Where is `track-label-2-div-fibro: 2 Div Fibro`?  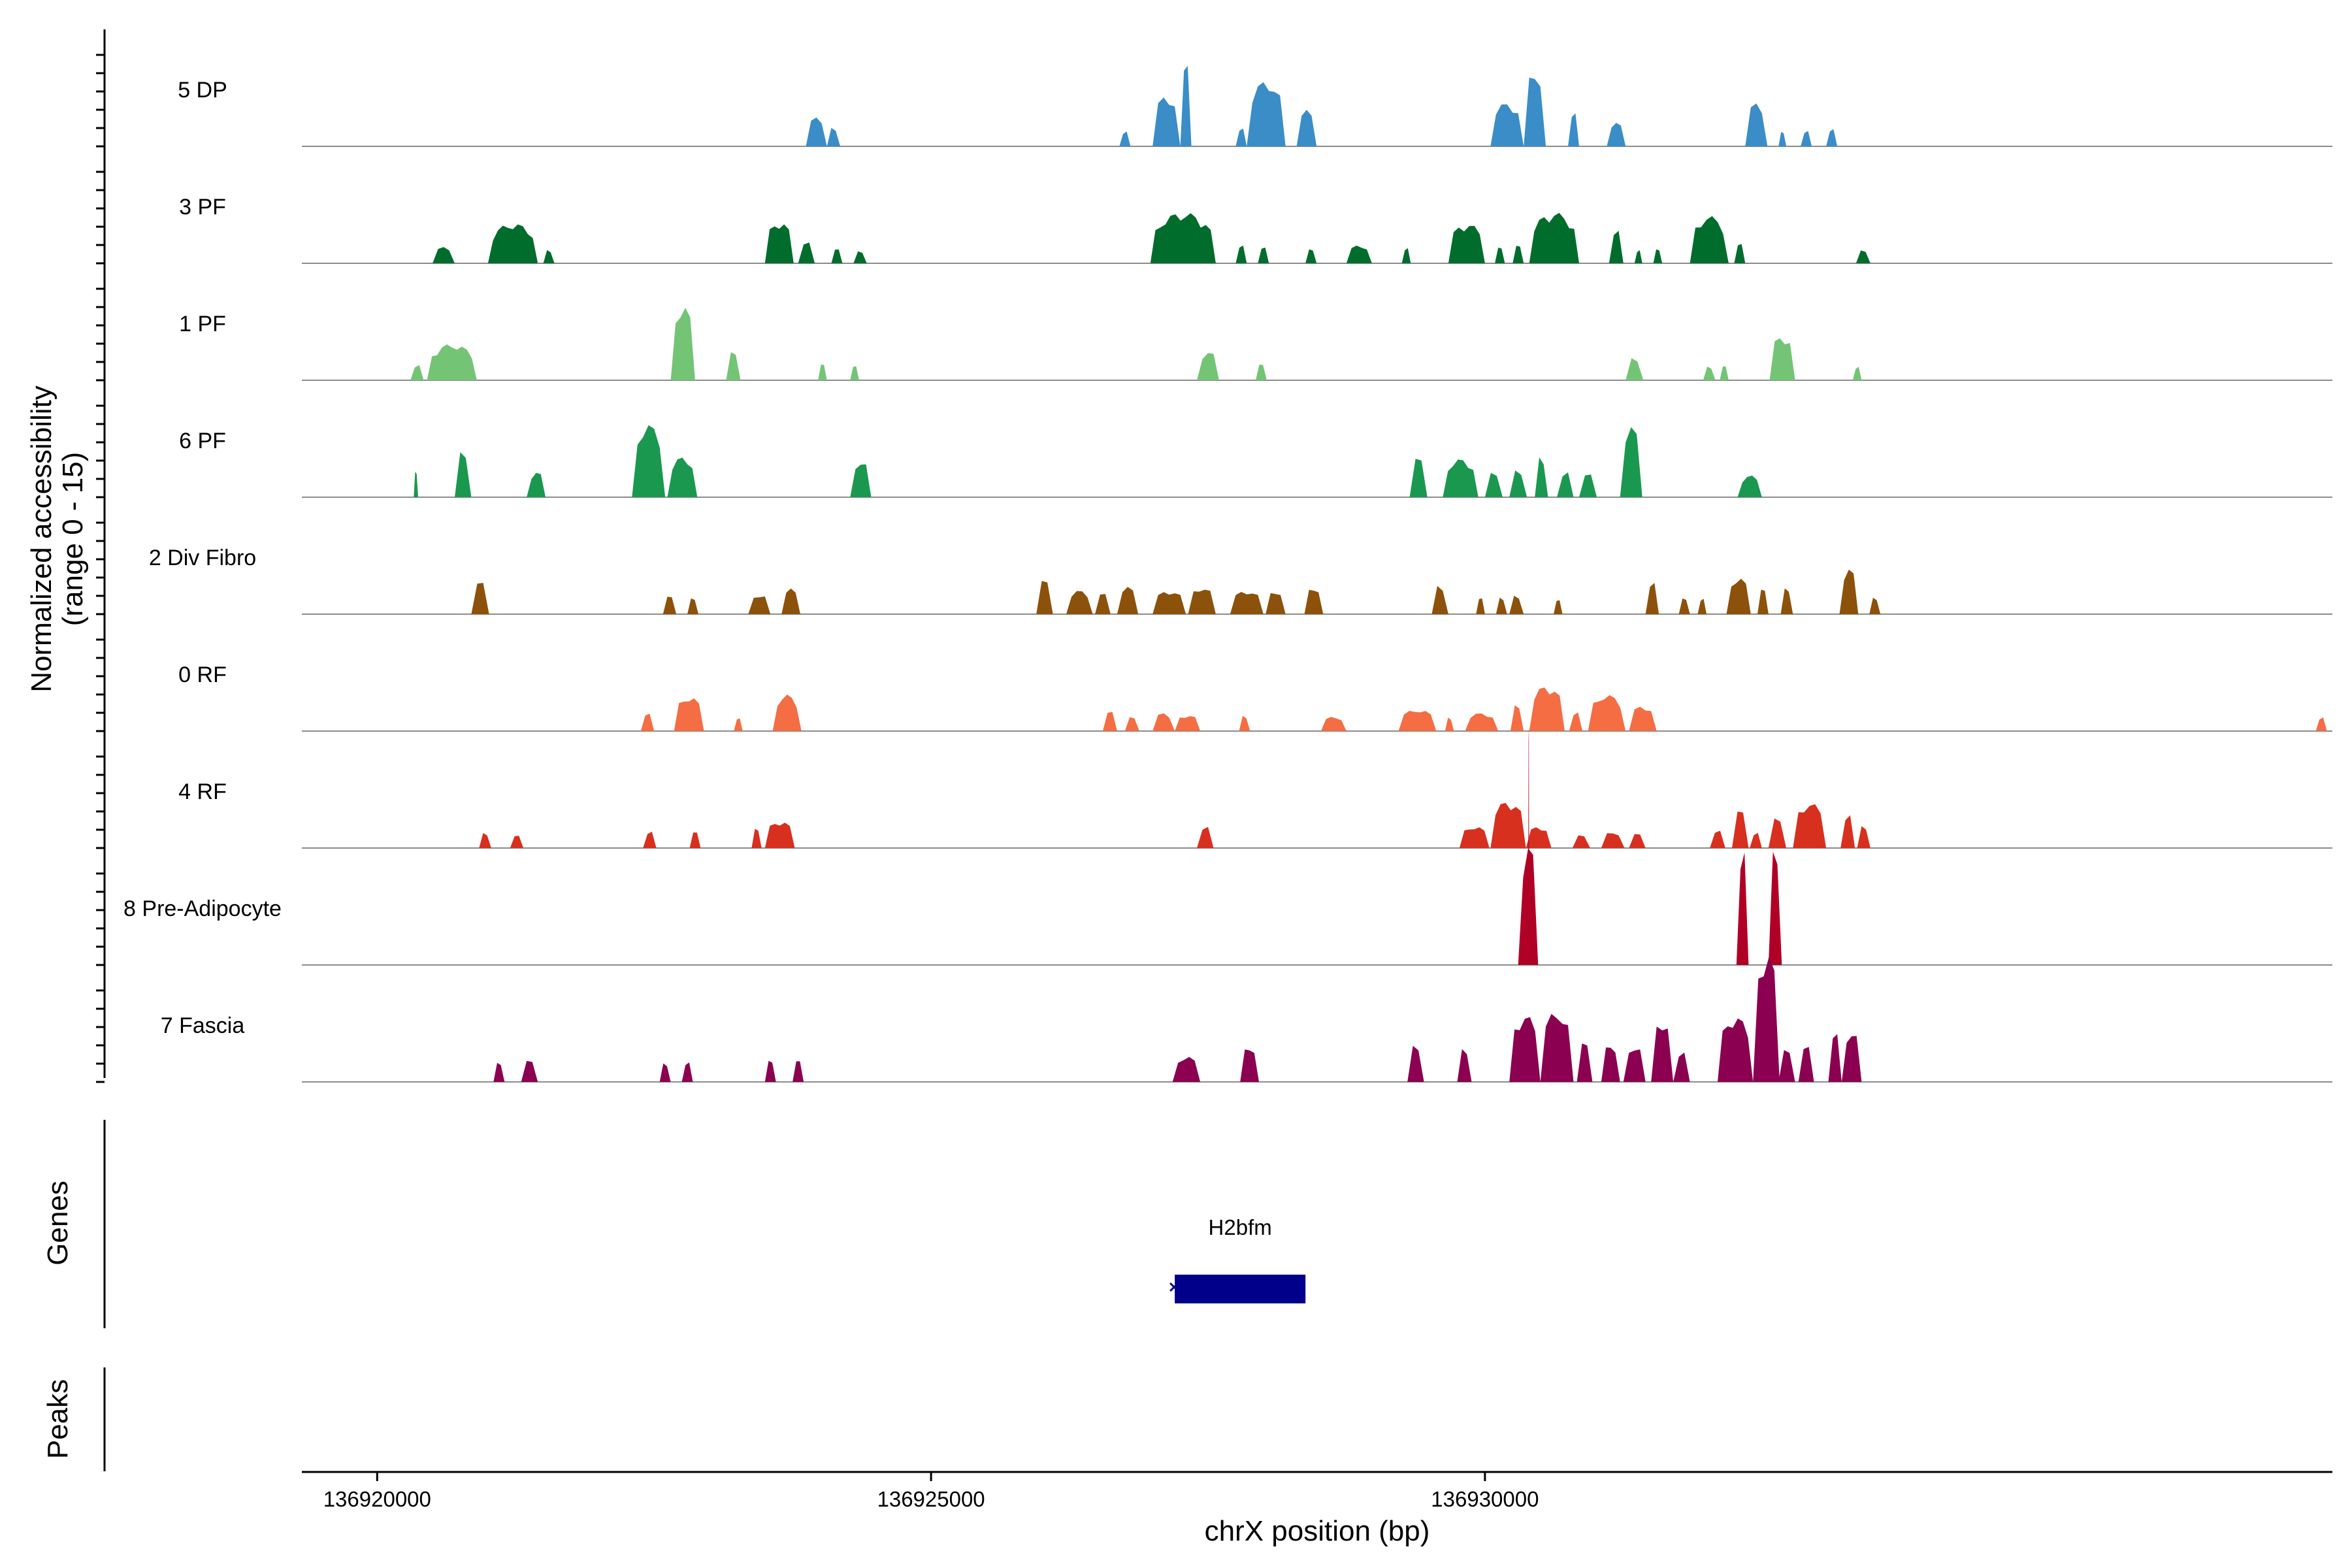
track-label-2-div-fibro: 2 Div Fibro is located at coordinates (202, 558).